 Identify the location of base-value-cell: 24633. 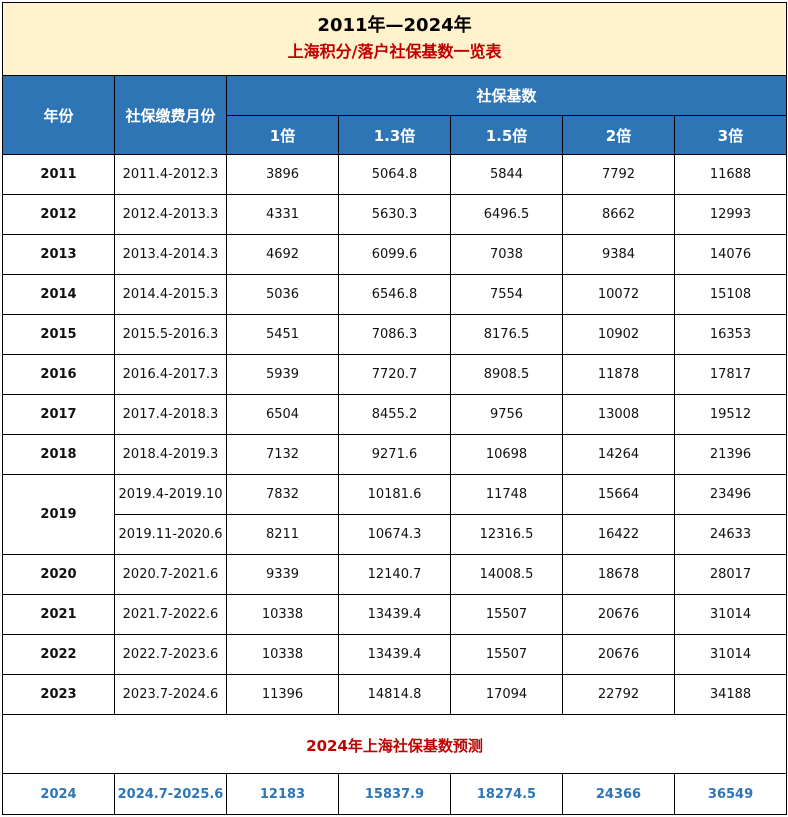
(730, 534).